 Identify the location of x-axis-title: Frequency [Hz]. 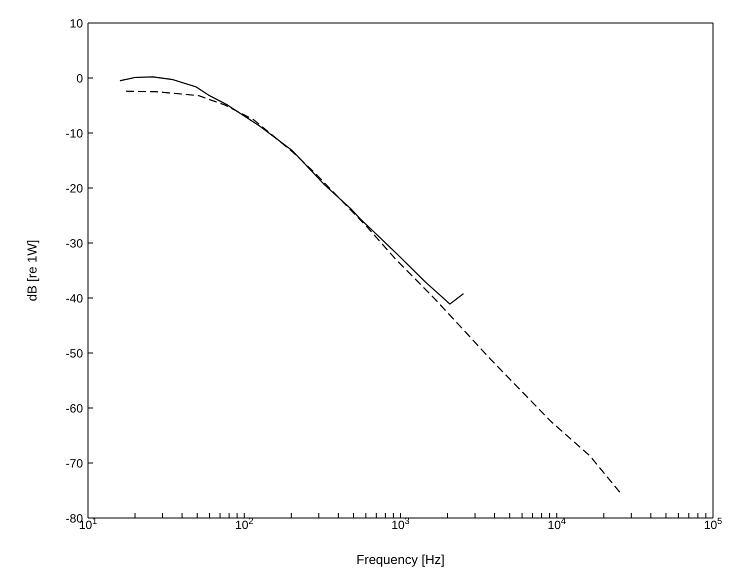
(400, 559).